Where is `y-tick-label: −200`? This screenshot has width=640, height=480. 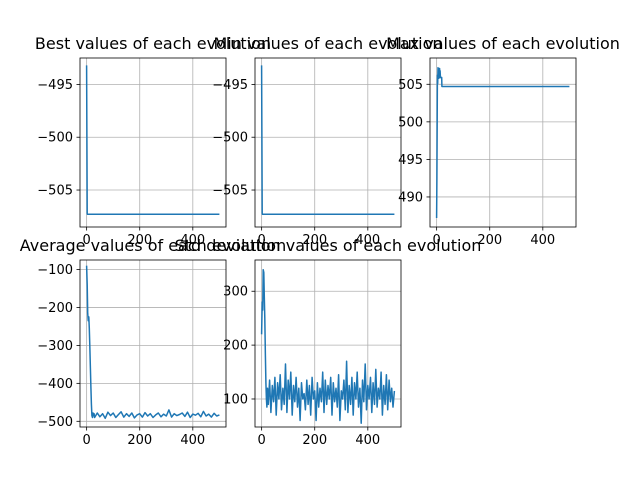 y-tick-label: −200 is located at coordinates (55, 308).